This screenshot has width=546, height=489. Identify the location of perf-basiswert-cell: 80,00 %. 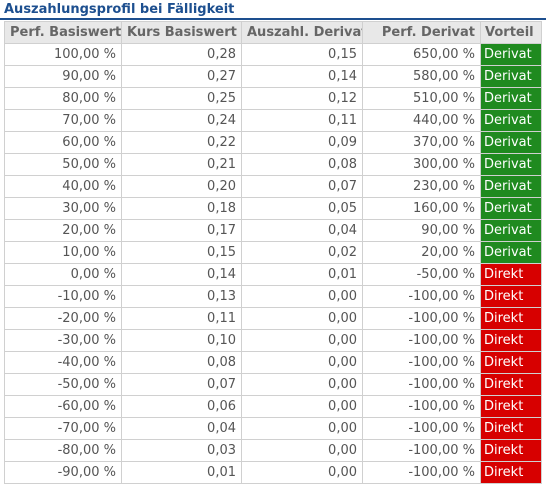
(63, 98).